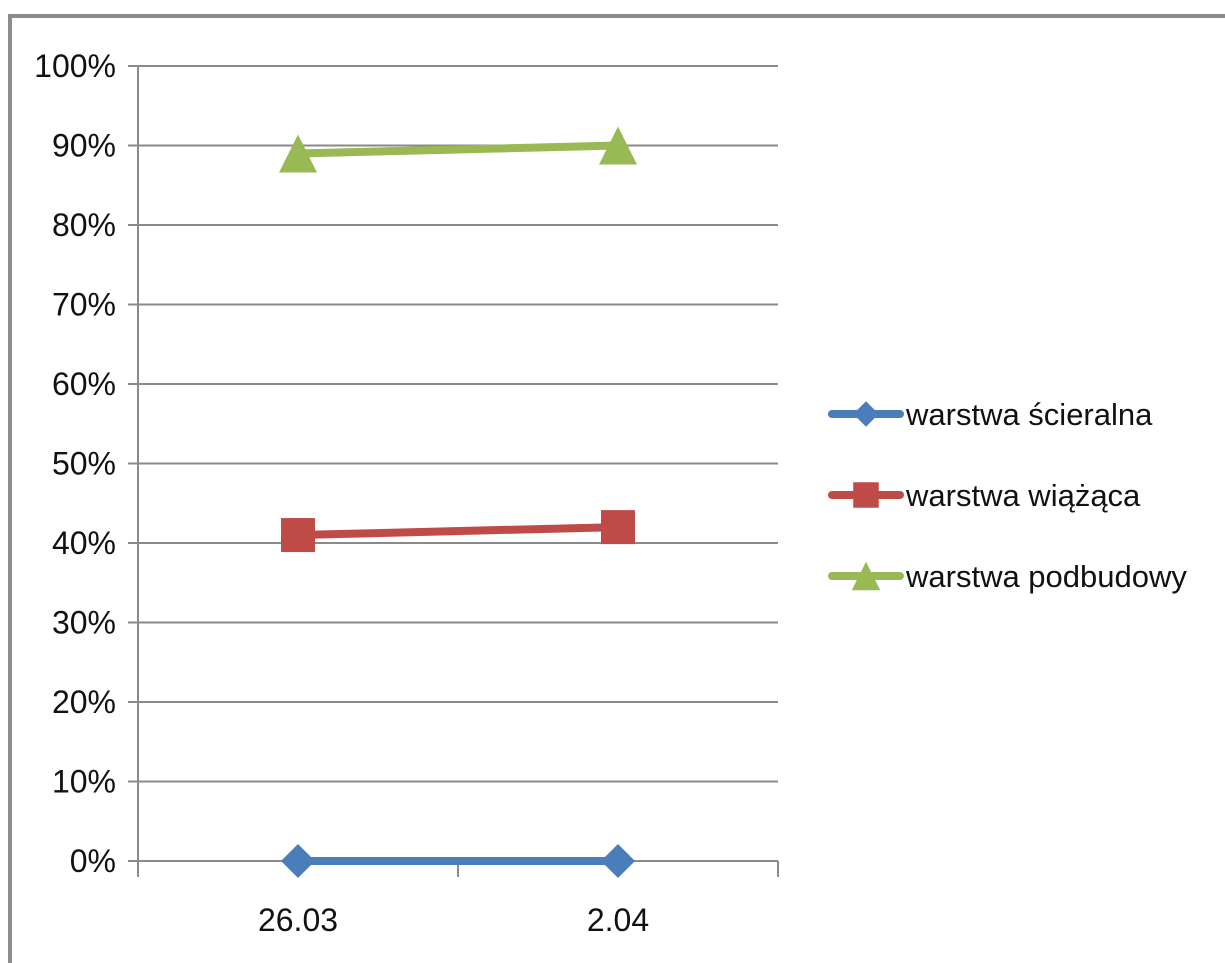 The width and height of the screenshot is (1225, 963). I want to click on legend-label: warstwa wiążąca, so click(1023, 495).